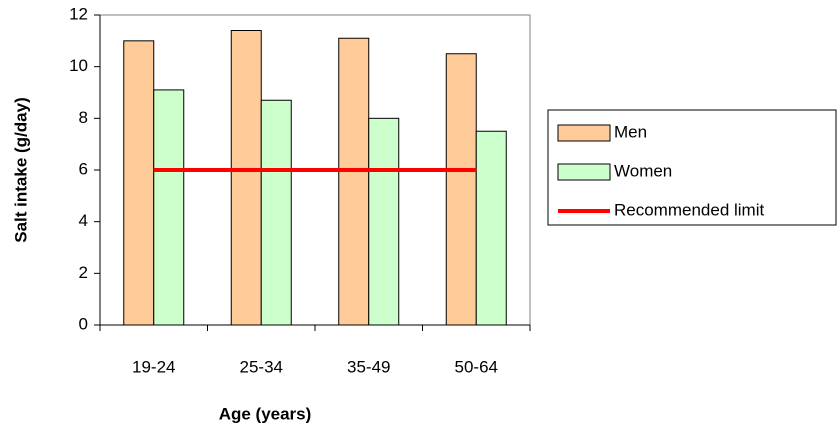 This screenshot has width=837, height=432. I want to click on y-tick-label: 0, so click(83, 323).